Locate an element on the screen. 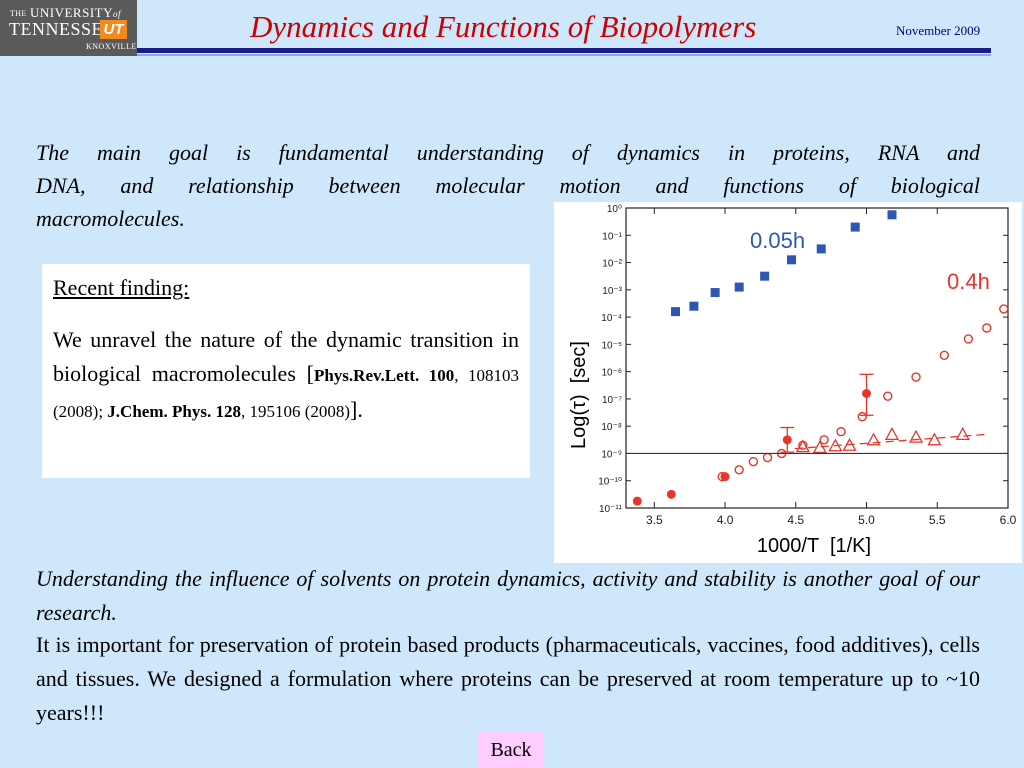 This screenshot has width=1024, height=768. ref2-journal: J.Chem. Phys. 128 is located at coordinates (174, 411).